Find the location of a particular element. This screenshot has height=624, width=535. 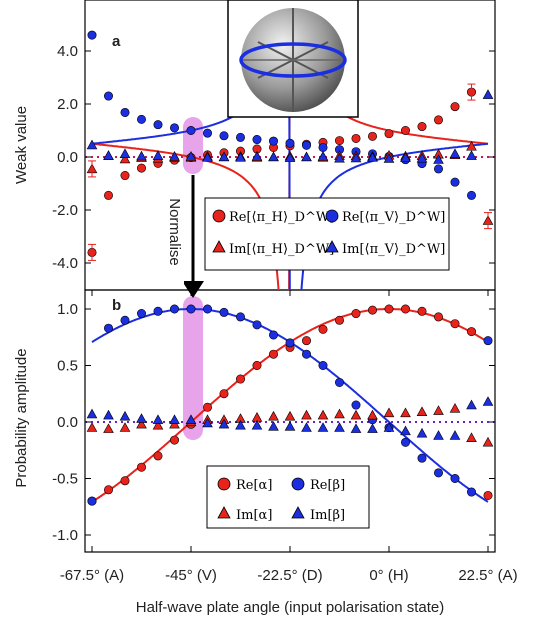

x-tick-label-4: 22.5° (A) is located at coordinates (487, 575).